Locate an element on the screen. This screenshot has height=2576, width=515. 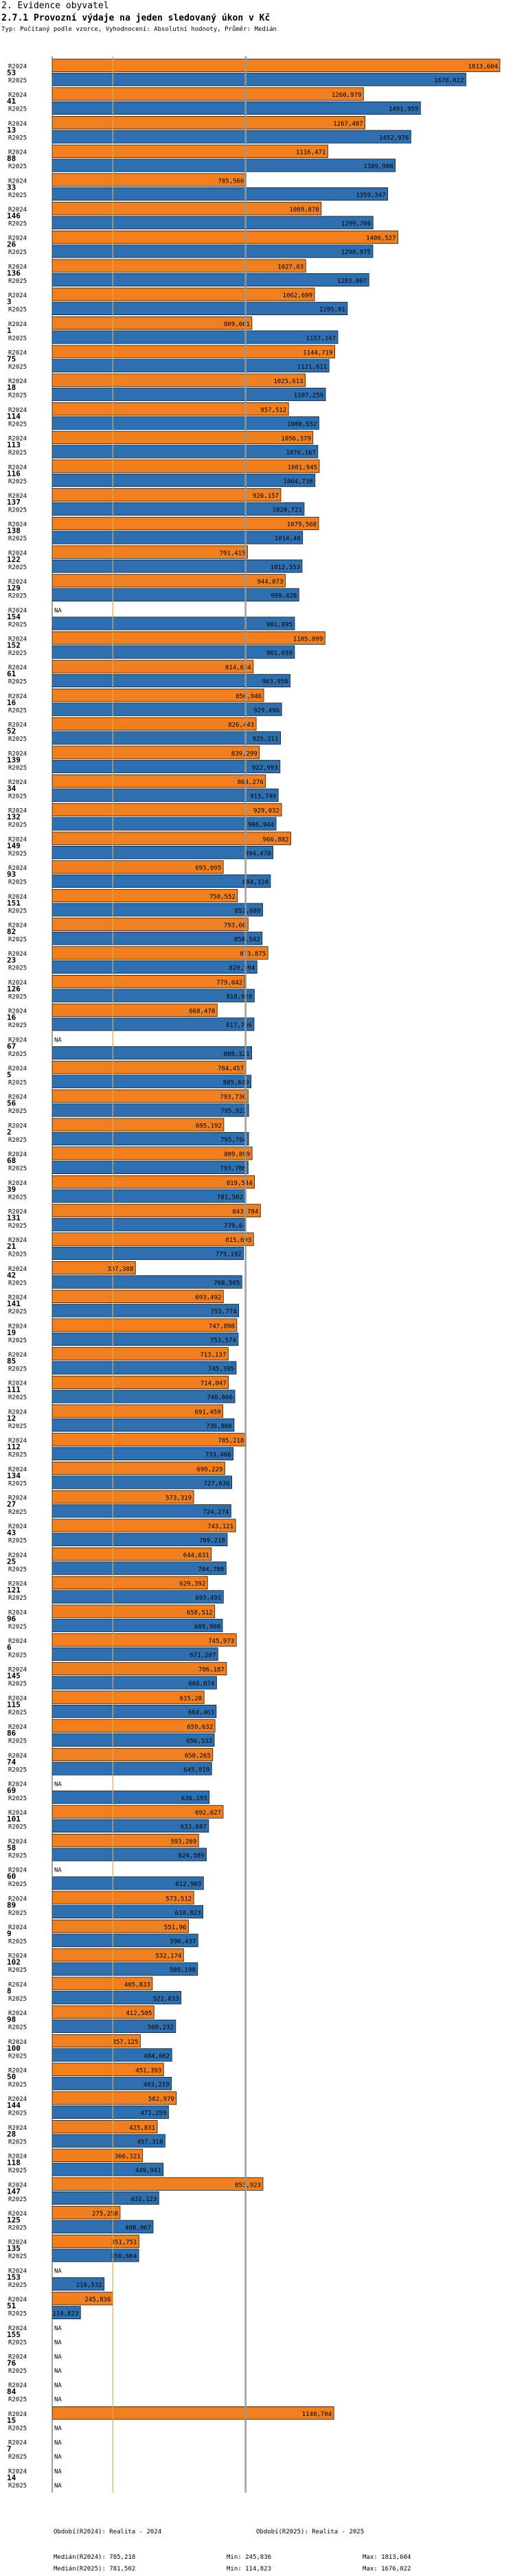
bar-value-label: 745,973 is located at coordinates (221, 1641).